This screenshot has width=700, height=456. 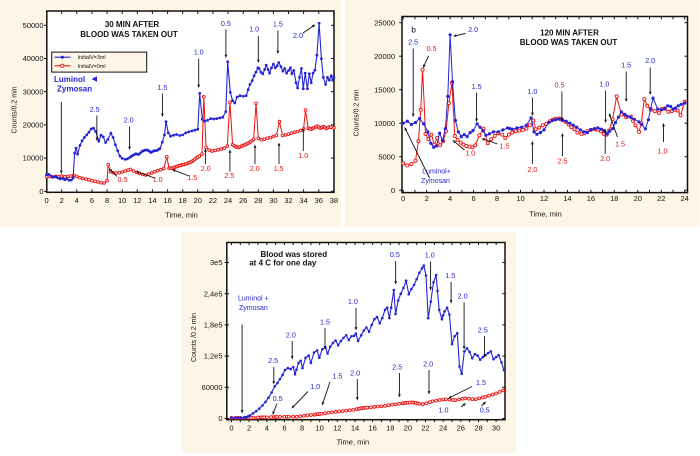 What do you see at coordinates (132, 24) in the screenshot?
I see `svg-text: 30 MIN AFTER` at bounding box center [132, 24].